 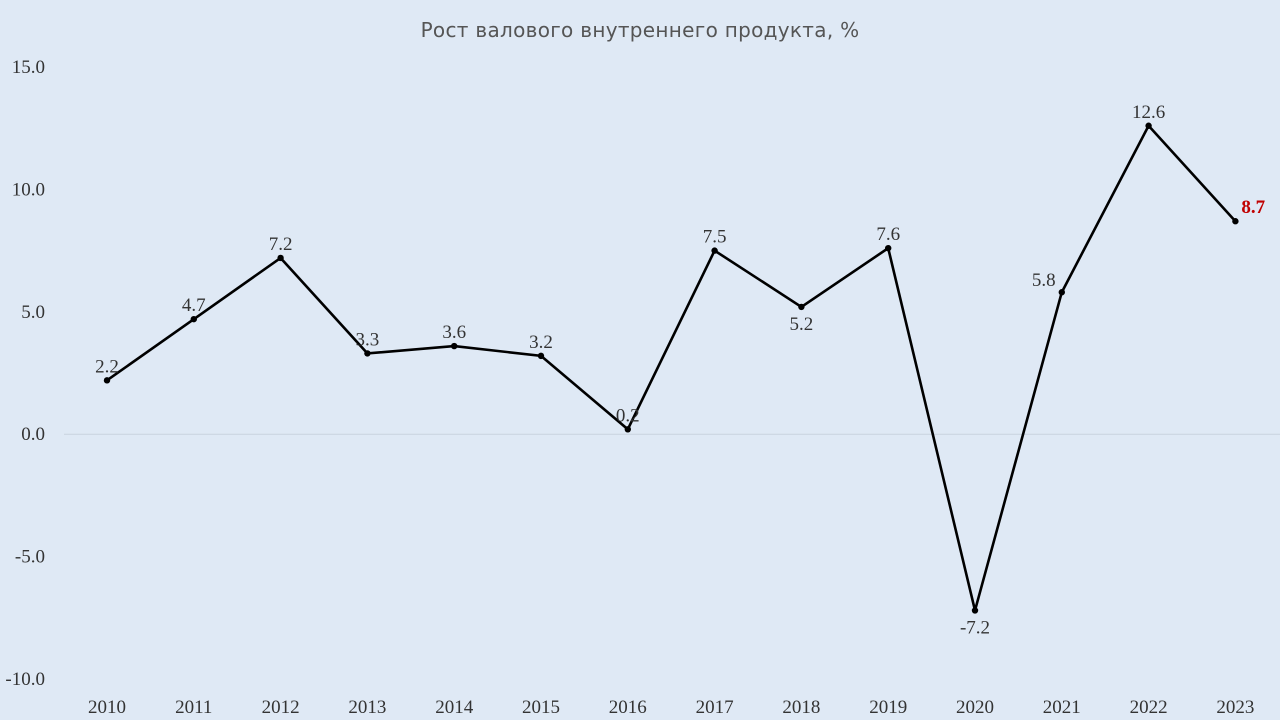 I want to click on data-label: 3.6, so click(x=454, y=332).